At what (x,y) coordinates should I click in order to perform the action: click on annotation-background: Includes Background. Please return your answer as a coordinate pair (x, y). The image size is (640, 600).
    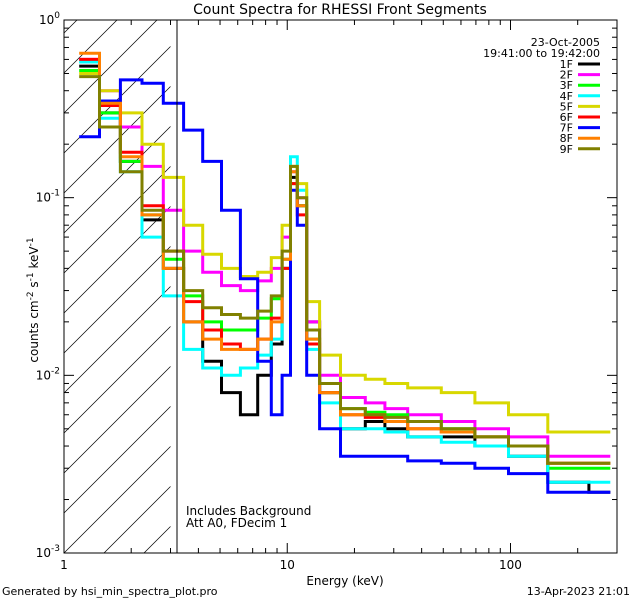
    Looking at the image, I should click on (248, 511).